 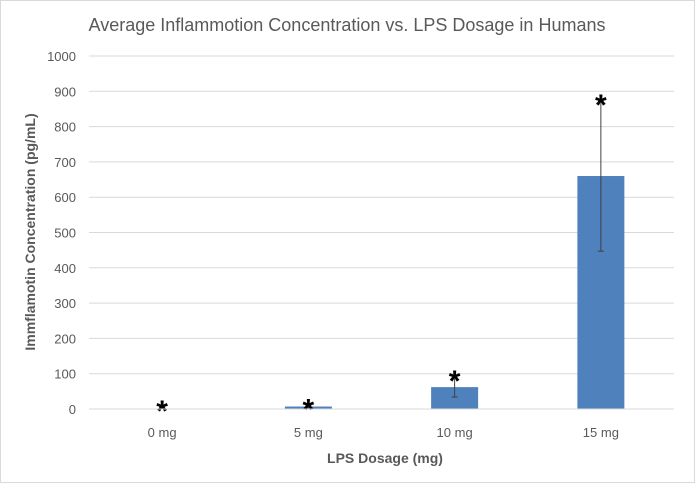 I want to click on y-axis-ticks: 0 100 200 300 400 500 600 700 800 900 1000, so click(x=61, y=233).